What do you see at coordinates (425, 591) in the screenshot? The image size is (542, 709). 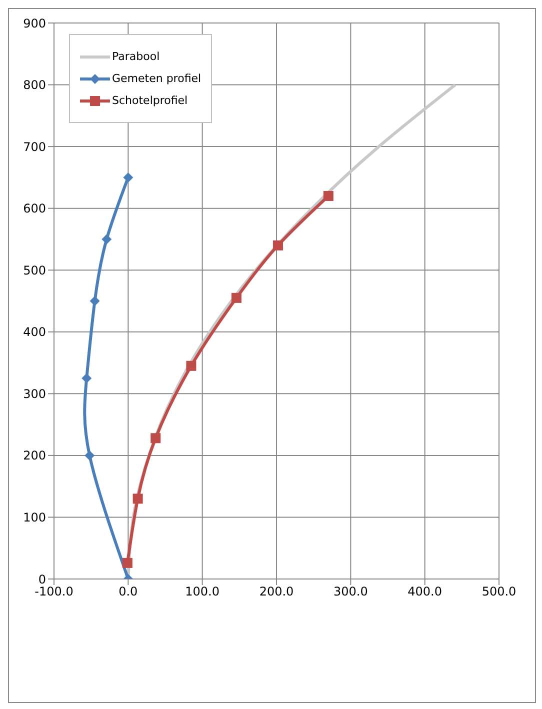 I see `x-tick-label: 400.0` at bounding box center [425, 591].